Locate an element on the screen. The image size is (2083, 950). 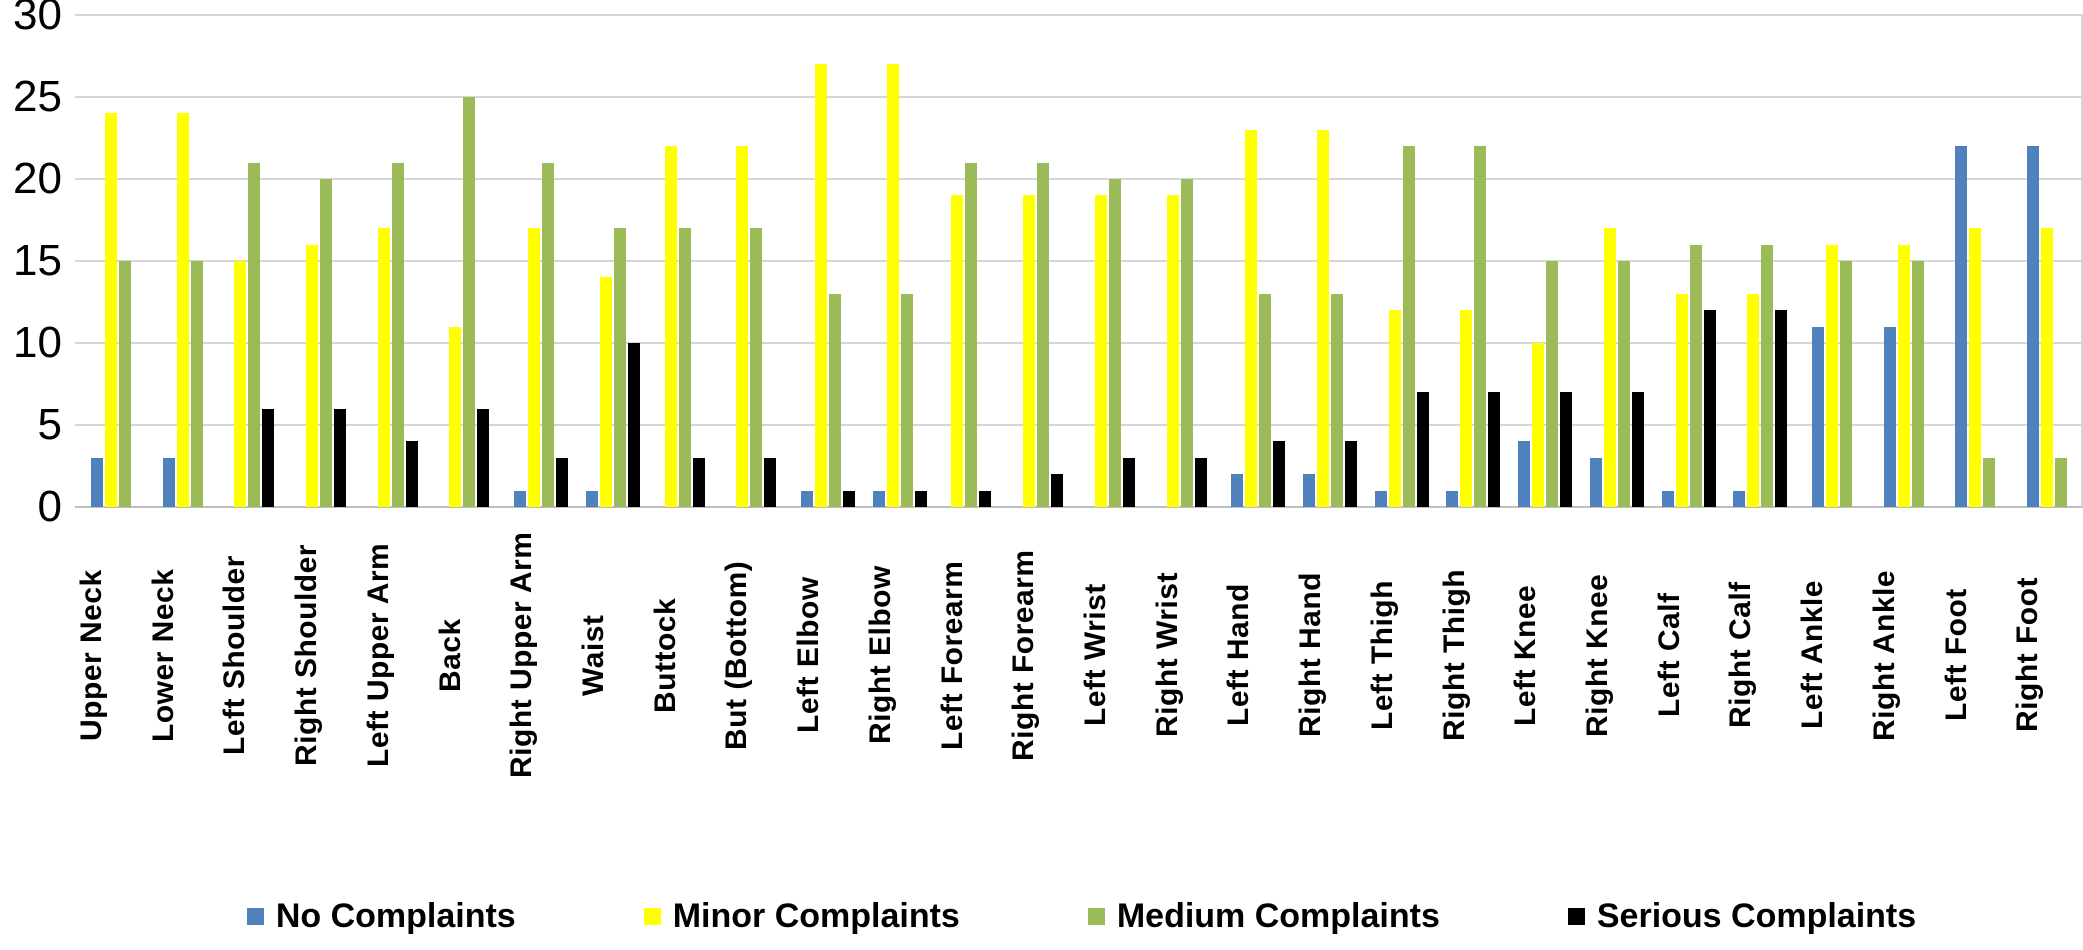
legend-item-minor-complaints: Minor Complaints is located at coordinates (801, 916).